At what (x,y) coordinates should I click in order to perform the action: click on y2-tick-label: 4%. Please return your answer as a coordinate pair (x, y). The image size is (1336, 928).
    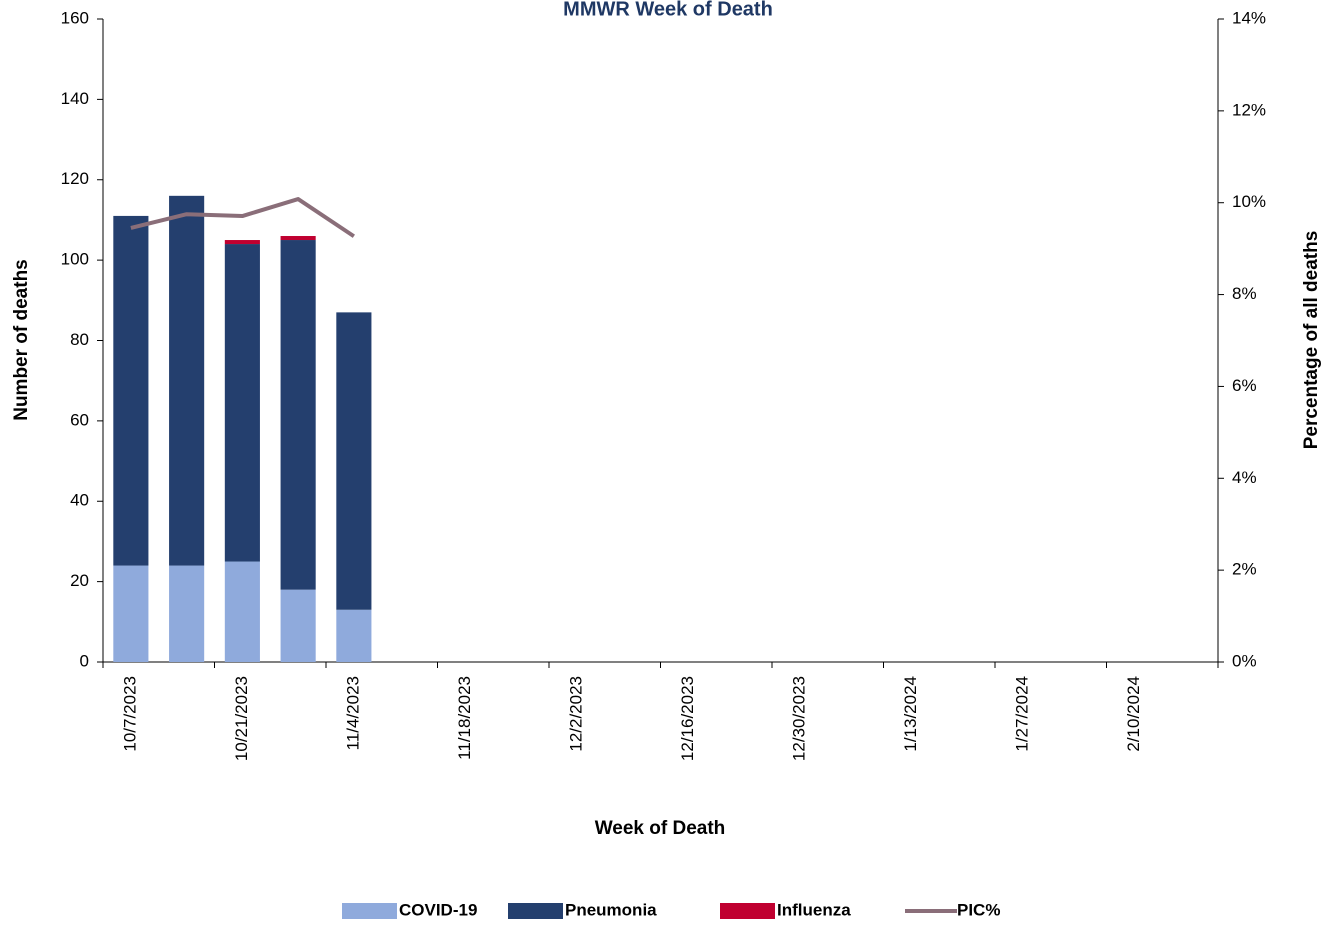
    Looking at the image, I should click on (1244, 477).